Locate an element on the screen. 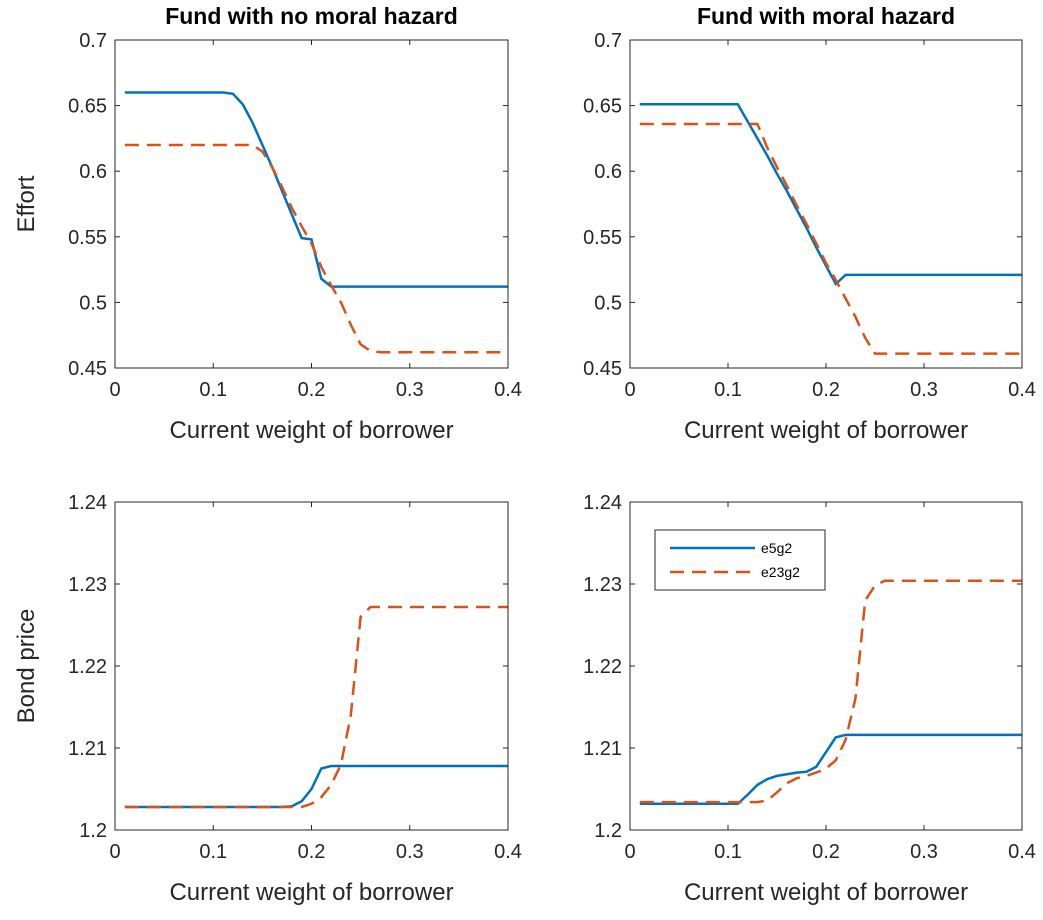  legend-label: e23g2 is located at coordinates (780, 572).